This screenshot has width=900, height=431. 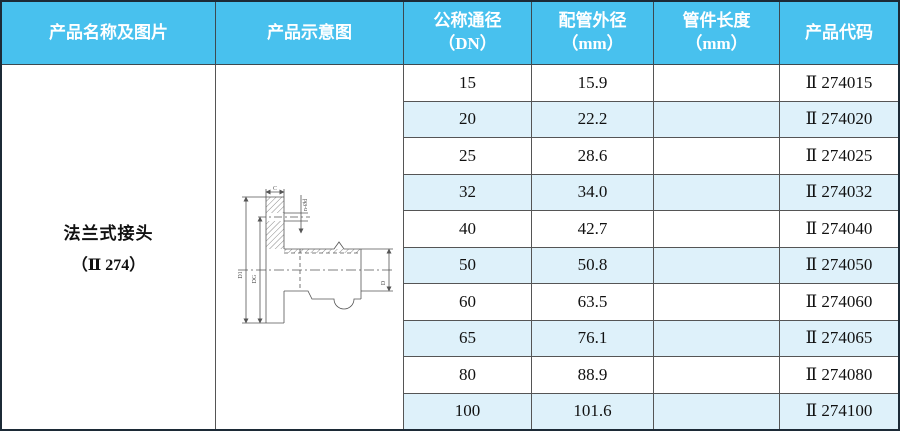 I want to click on table-row: 80 88.9 Ⅱ 274080, so click(x=651, y=375).